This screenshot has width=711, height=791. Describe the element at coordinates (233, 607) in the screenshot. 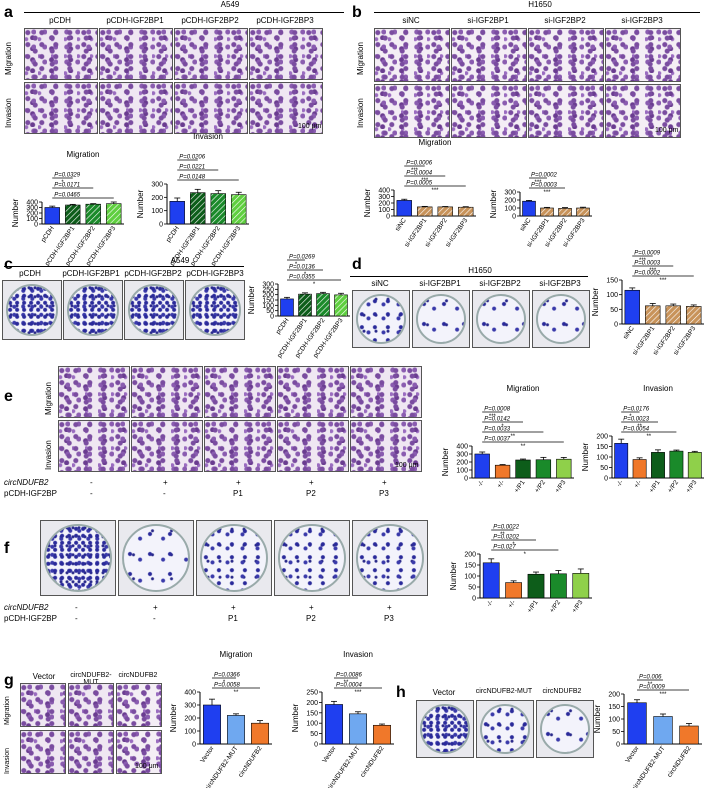

I see `panel-f-circ-val: +` at that location.